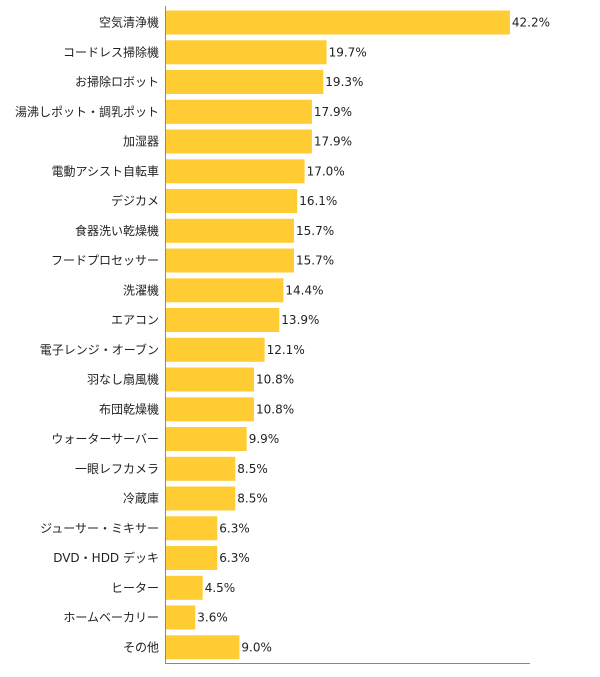 This screenshot has height=677, width=600. Describe the element at coordinates (99, 528) in the screenshot. I see `category-label: ジューサー・ミキサー` at that location.